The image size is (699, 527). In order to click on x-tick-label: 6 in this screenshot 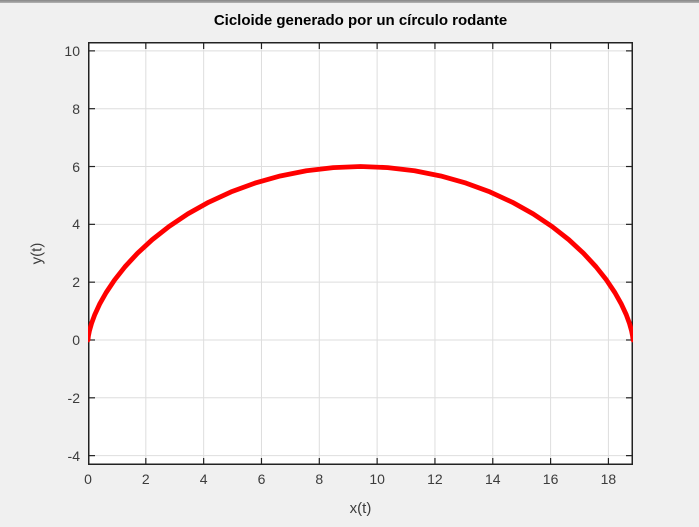, I will do `click(261, 479)`.